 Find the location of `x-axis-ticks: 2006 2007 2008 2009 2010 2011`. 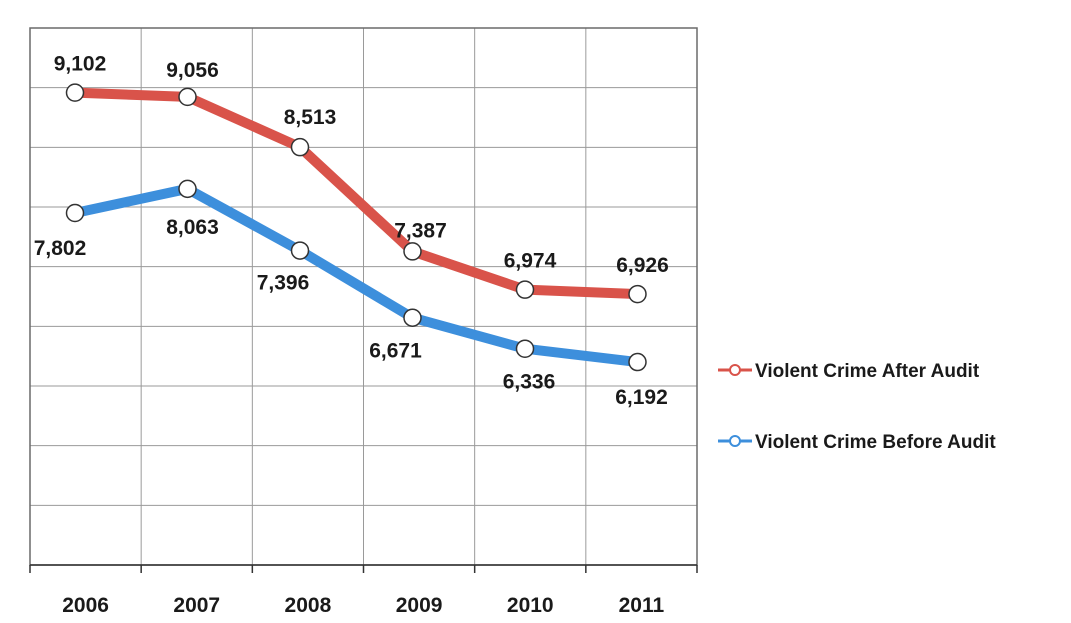

x-axis-ticks: 2006 2007 2008 2009 2010 2011 is located at coordinates (363, 591).